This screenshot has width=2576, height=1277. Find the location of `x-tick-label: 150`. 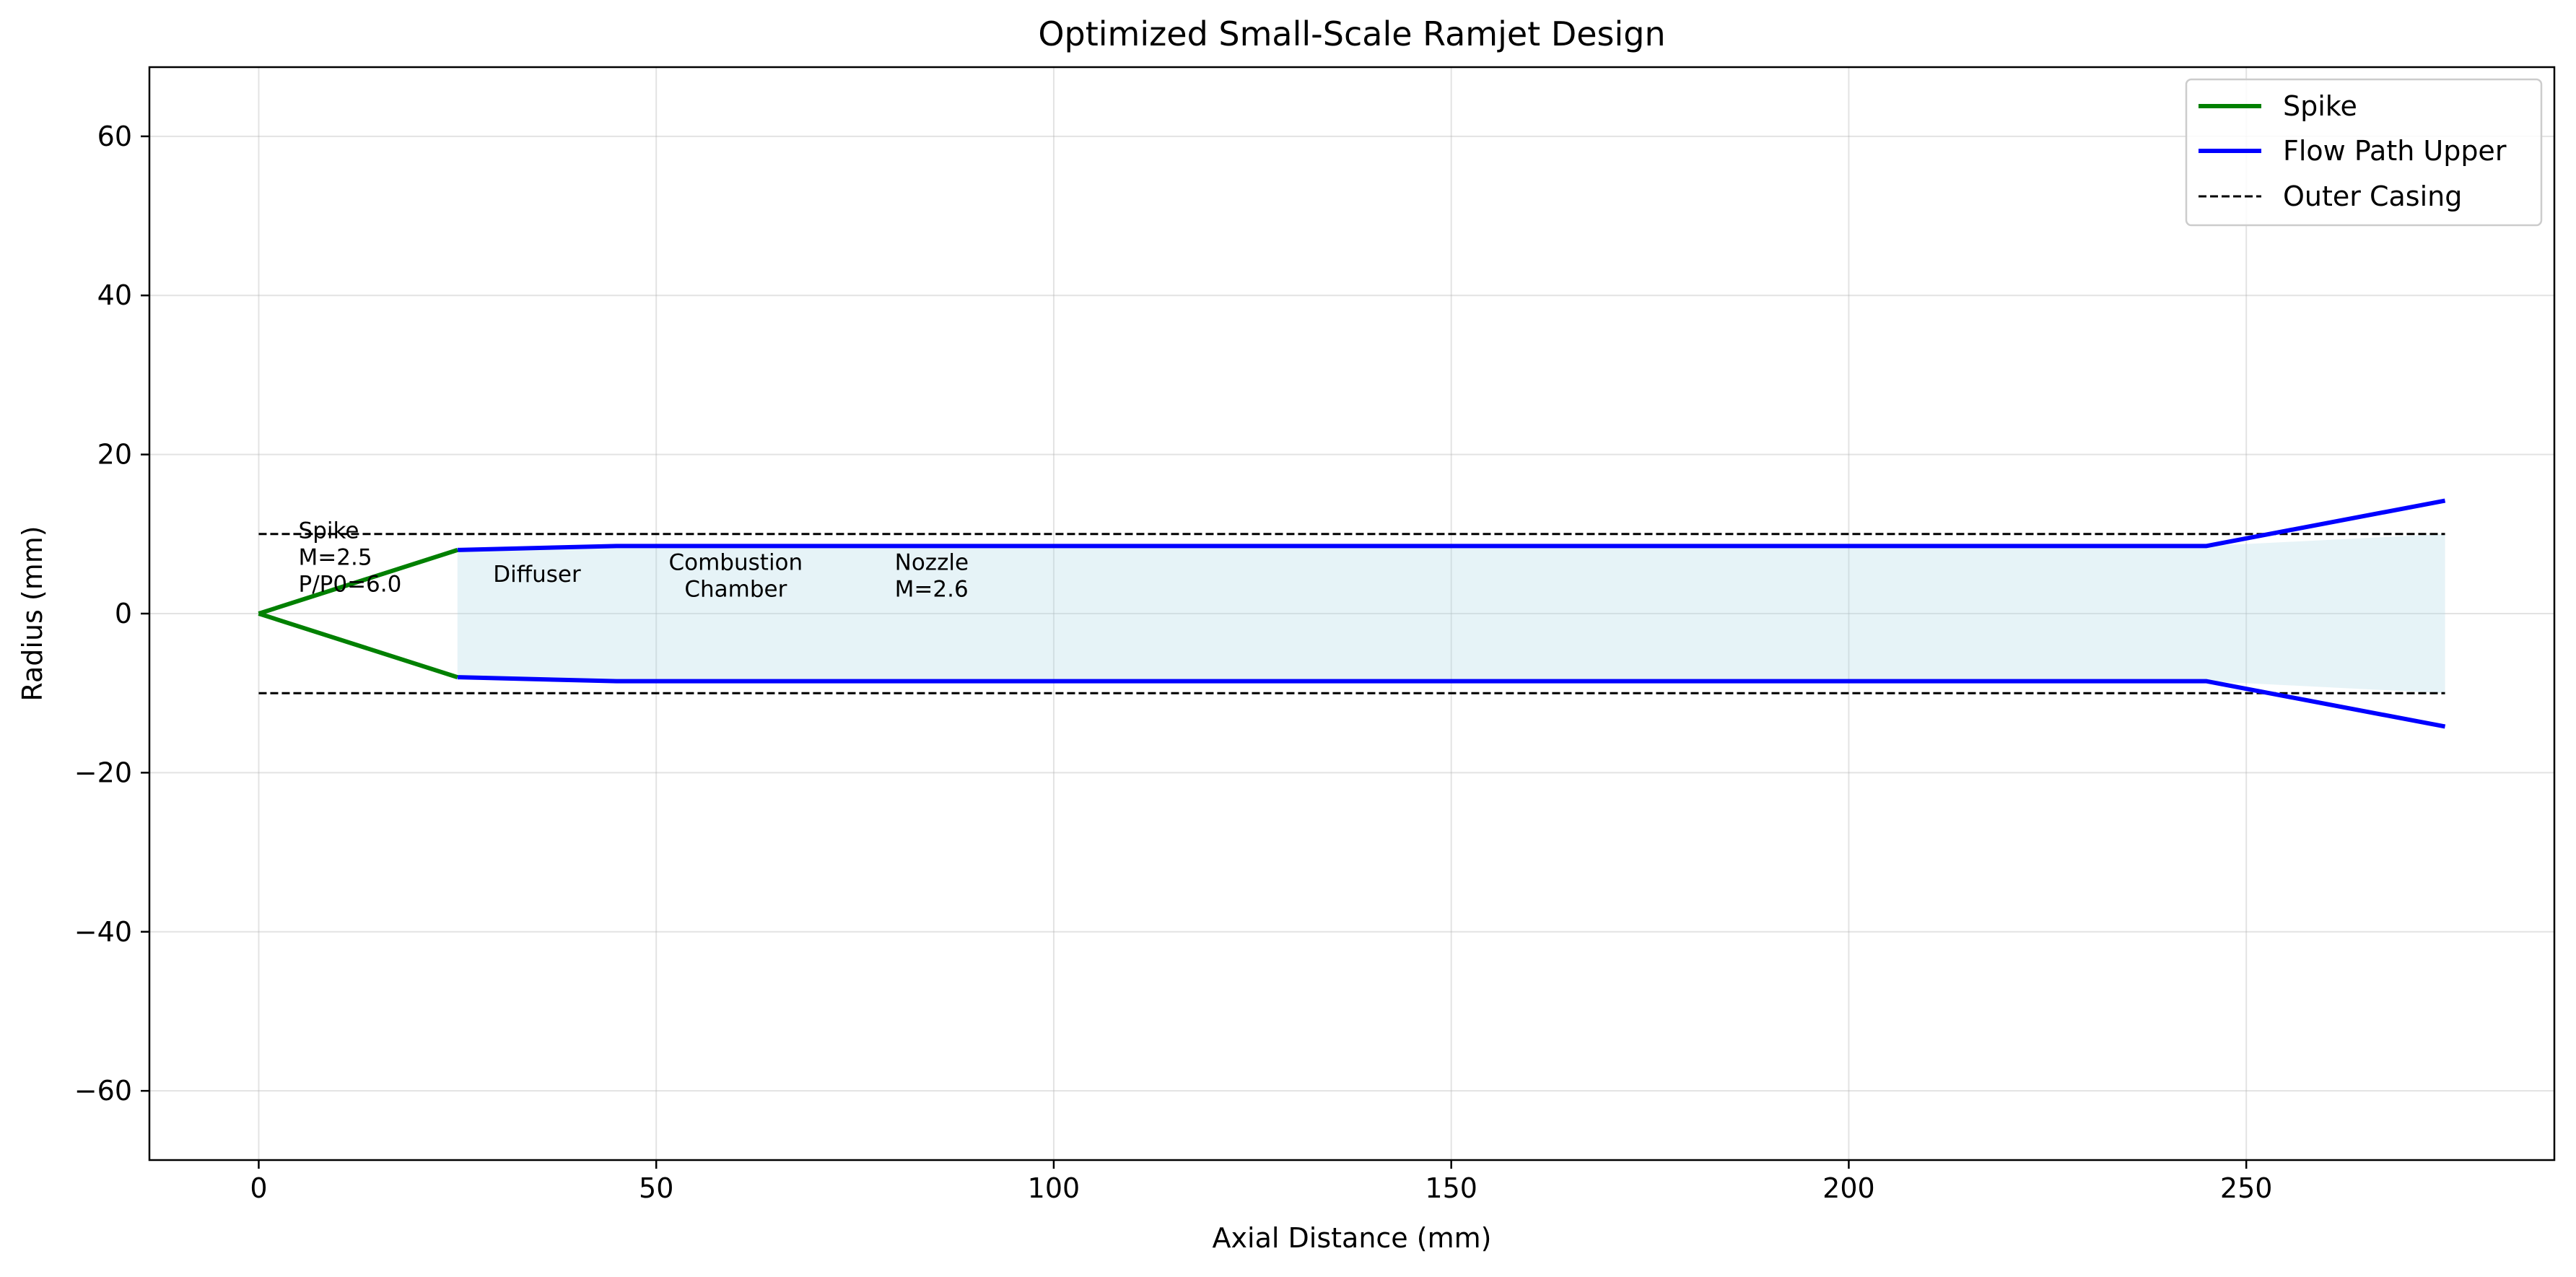

x-tick-label: 150 is located at coordinates (1451, 1188).